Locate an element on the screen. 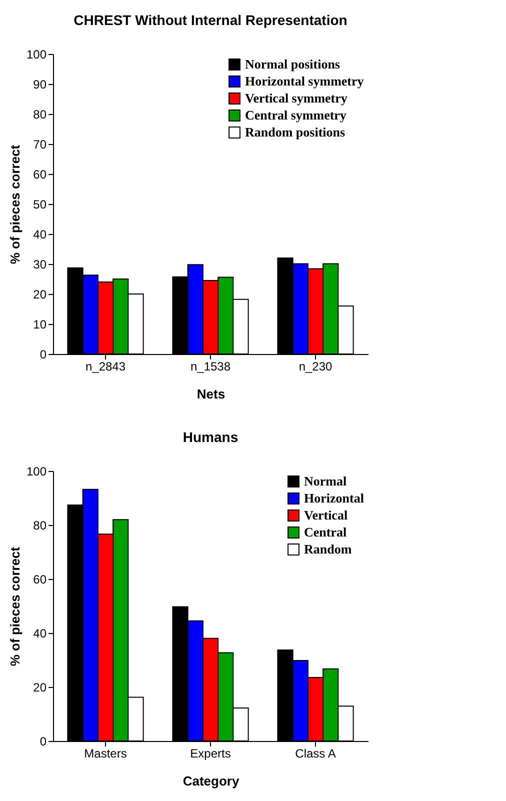 This screenshot has height=801, width=506. legend-label: Random is located at coordinates (328, 549).